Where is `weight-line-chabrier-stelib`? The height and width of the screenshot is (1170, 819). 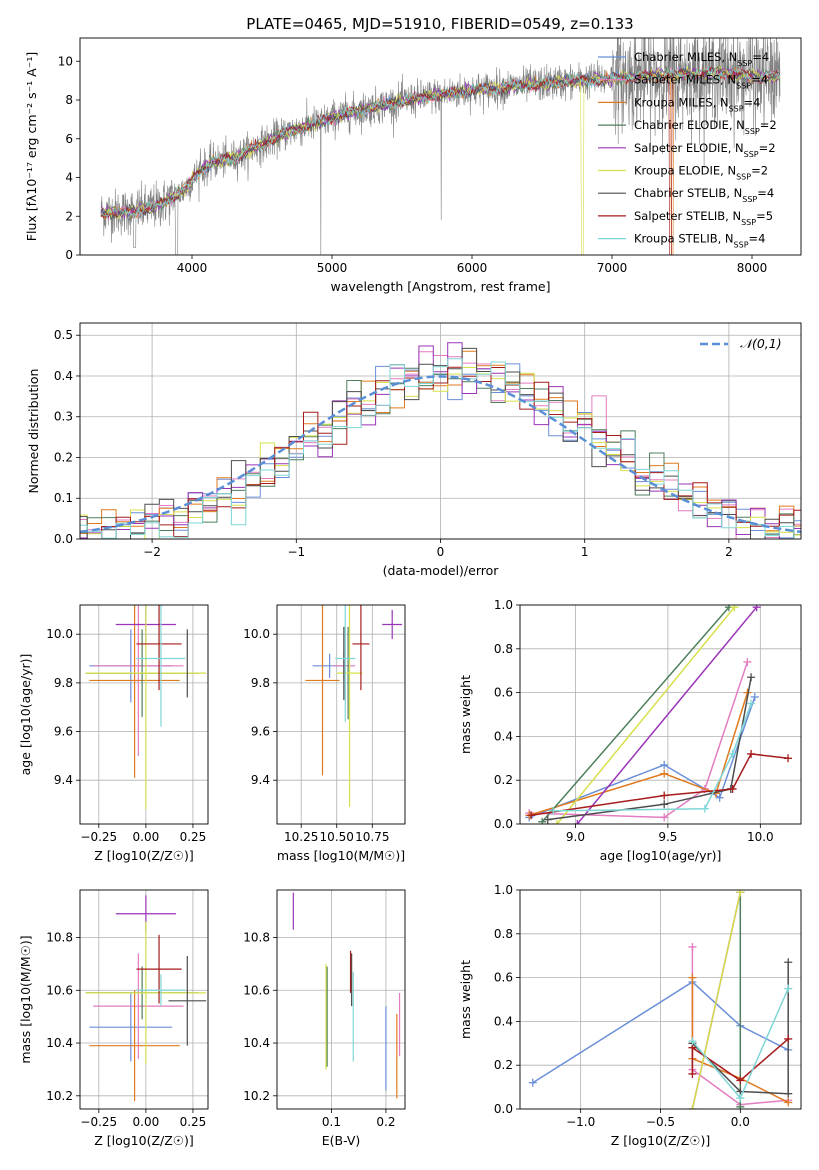
weight-line-chabrier-stelib is located at coordinates (740, 1028).